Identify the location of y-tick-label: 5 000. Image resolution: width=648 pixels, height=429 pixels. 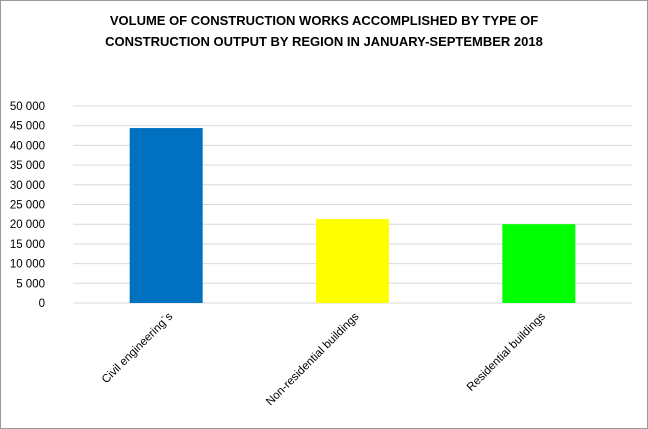
(30, 284).